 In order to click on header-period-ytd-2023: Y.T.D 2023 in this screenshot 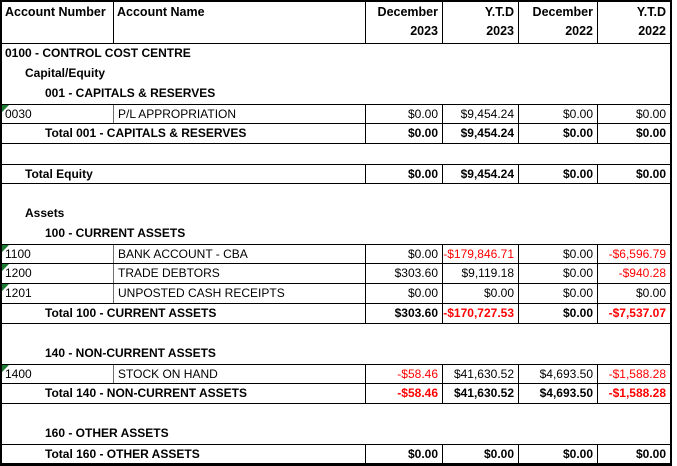, I will do `click(480, 22)`.